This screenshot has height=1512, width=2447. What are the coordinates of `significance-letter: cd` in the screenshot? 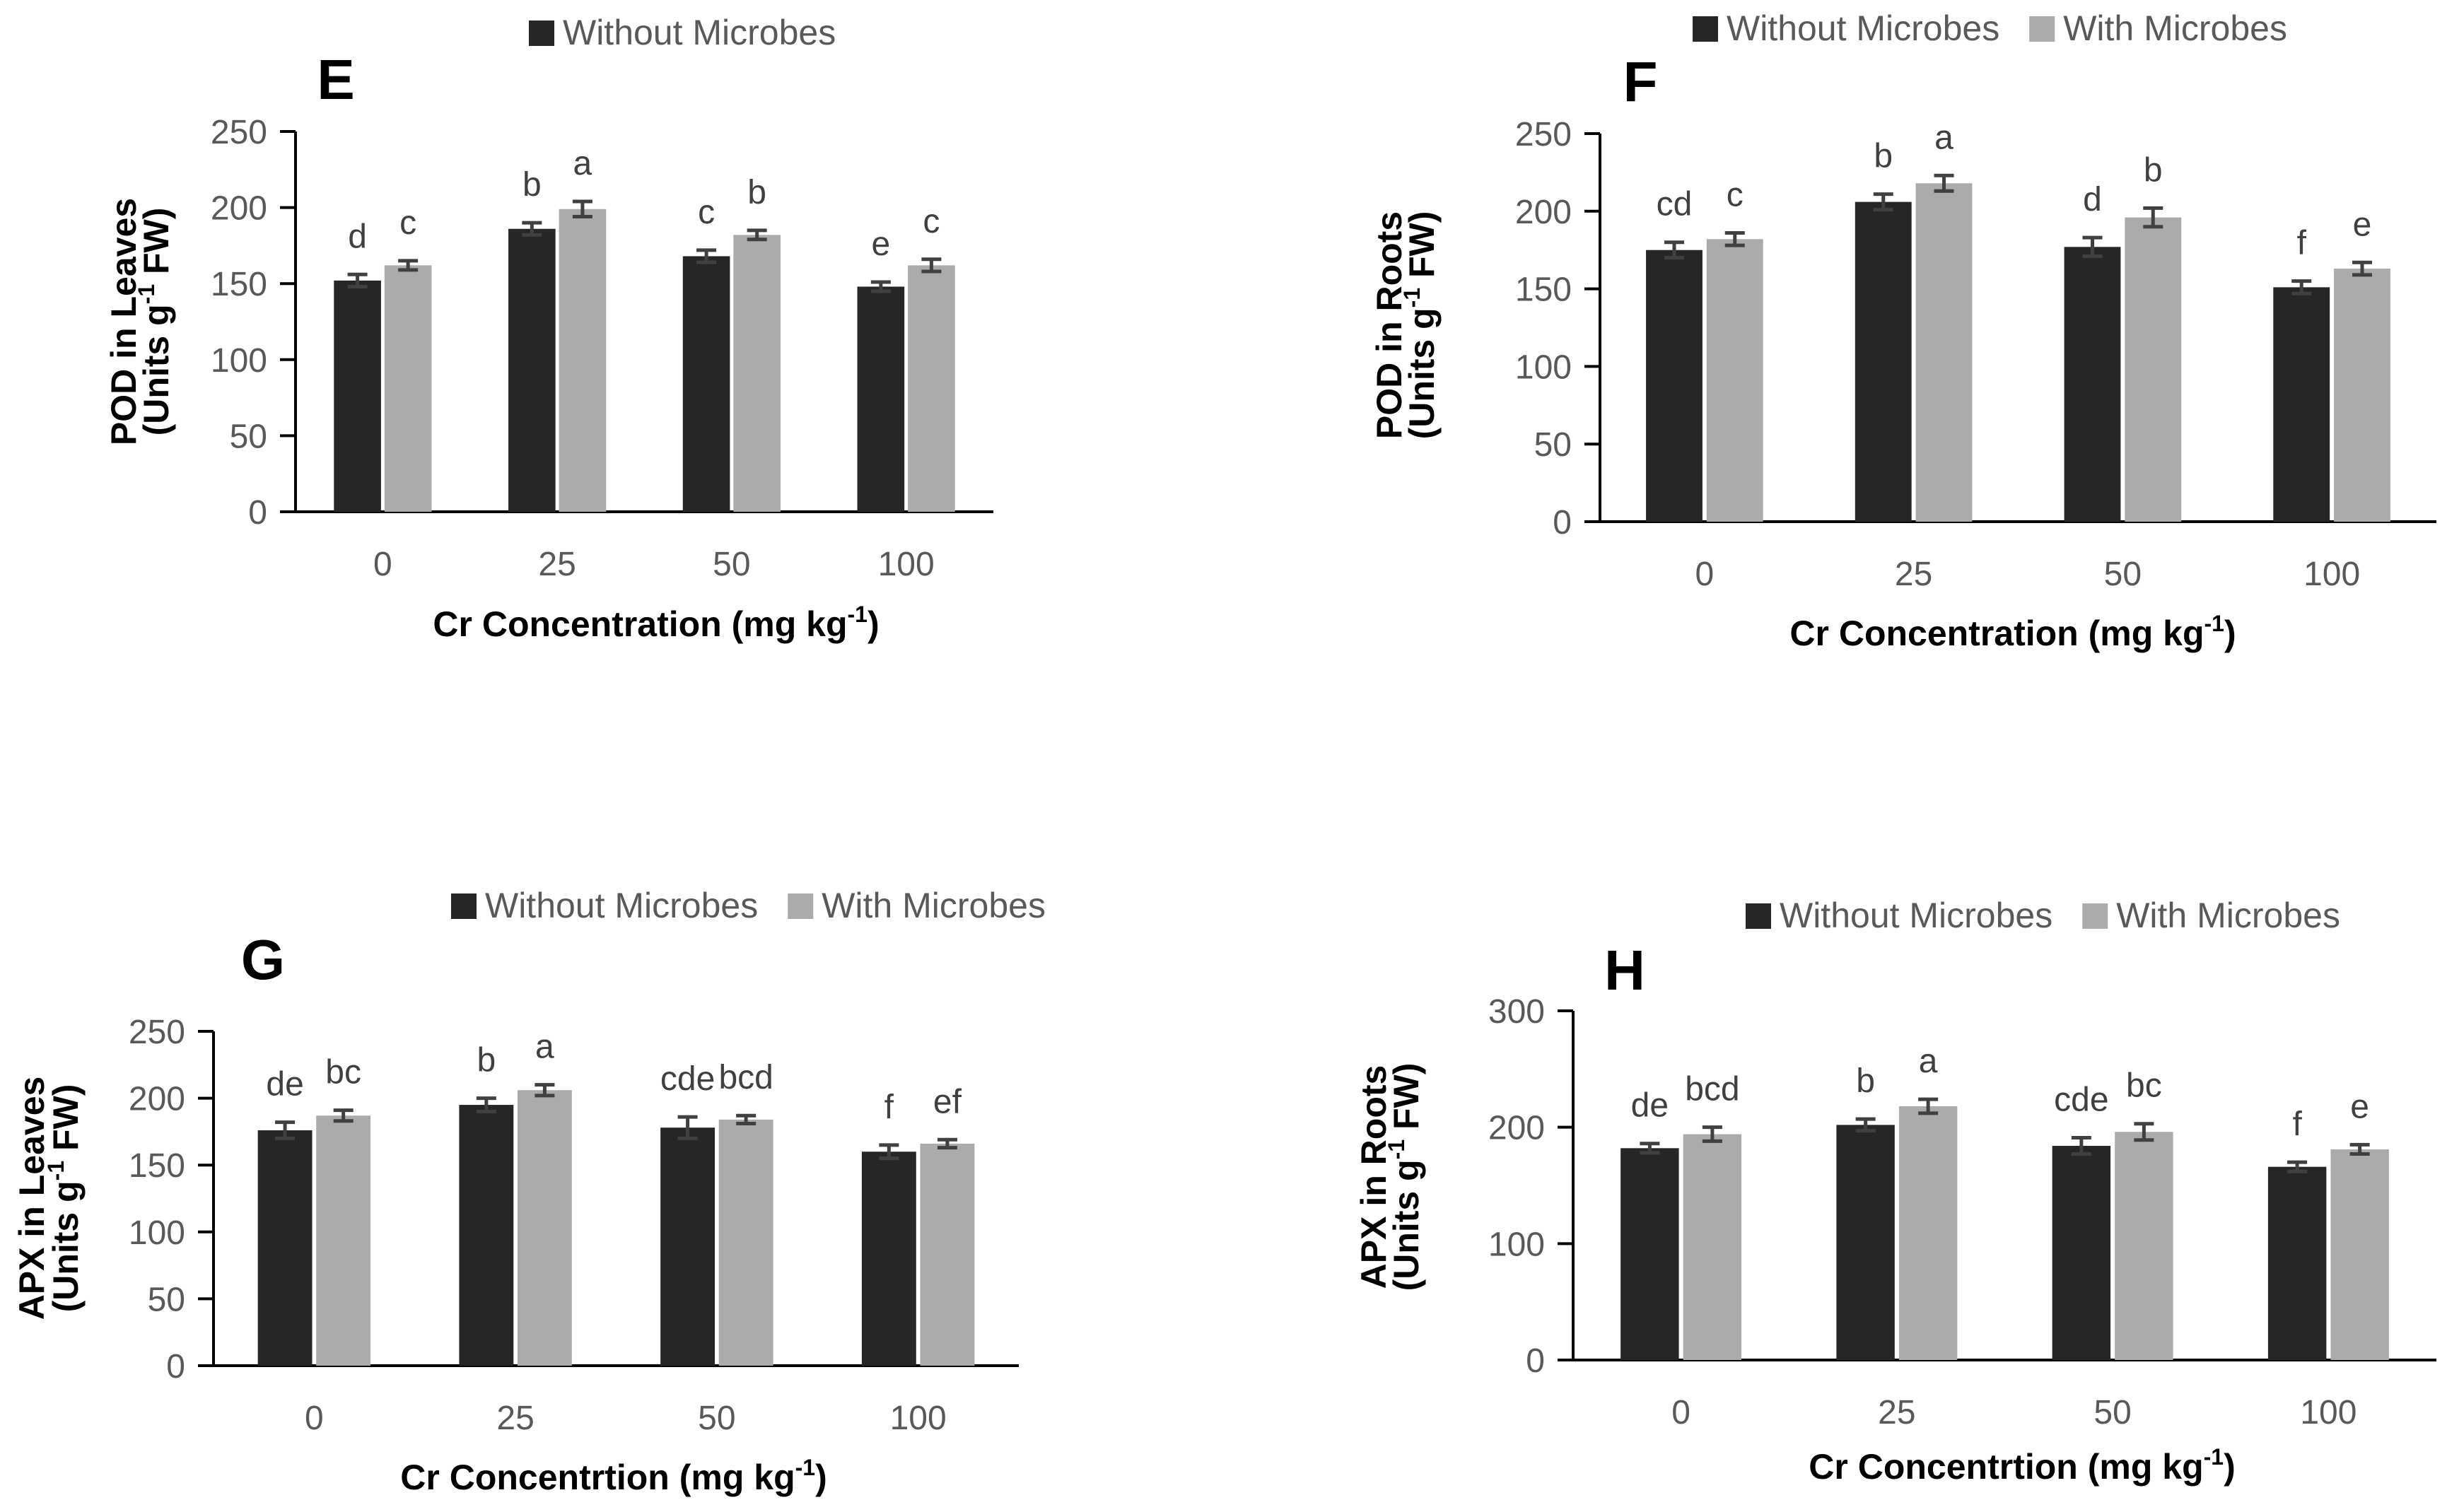 It's located at (1675, 205).